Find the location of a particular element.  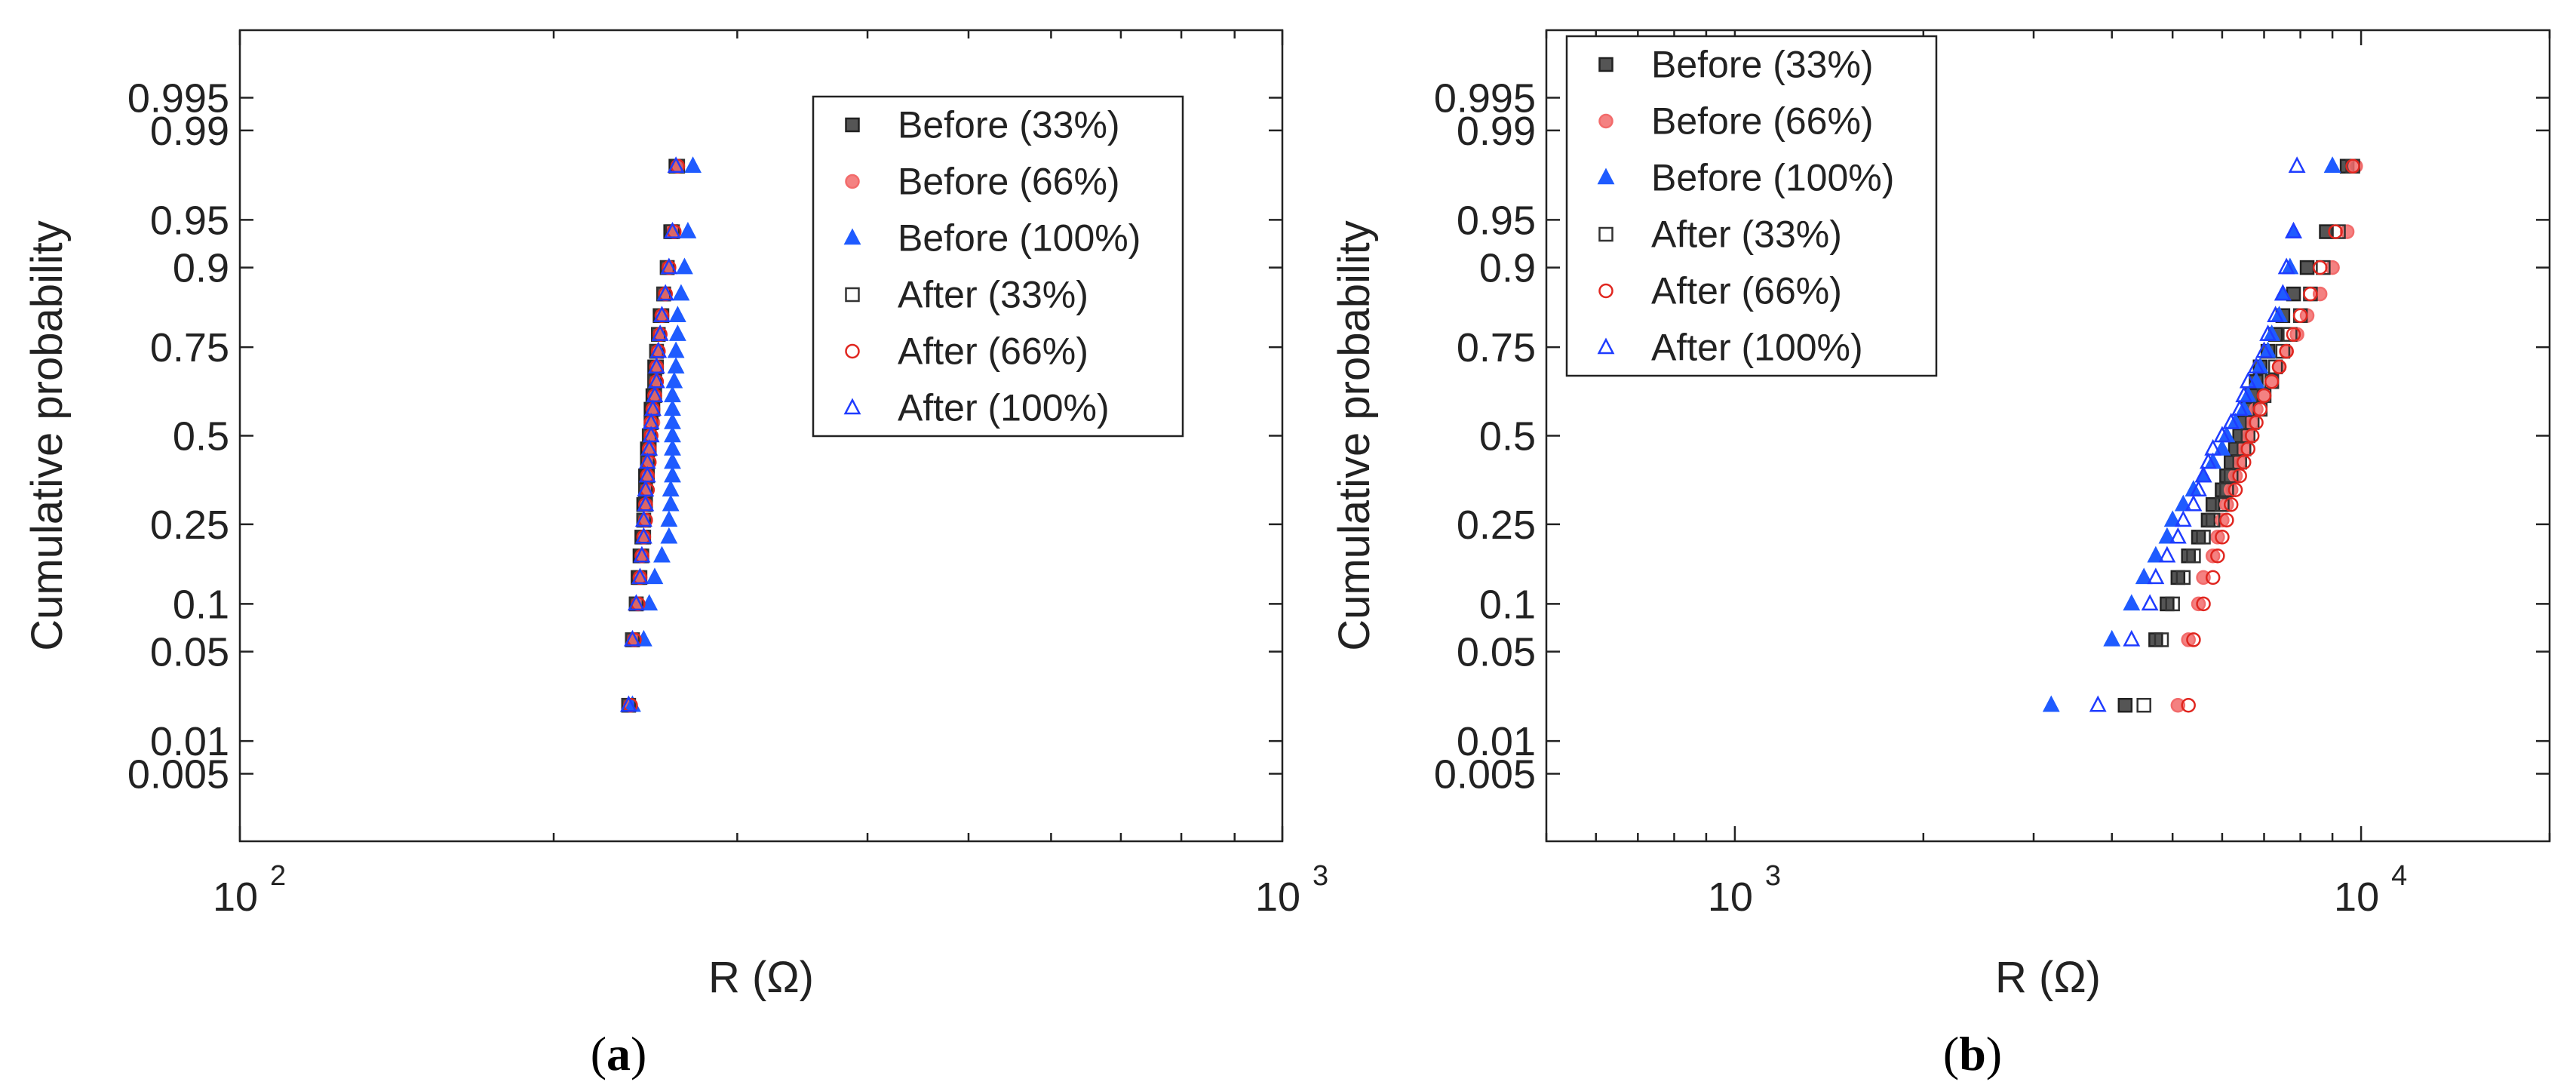

legend-item-after-100: After (100%) is located at coordinates (1730, 348).